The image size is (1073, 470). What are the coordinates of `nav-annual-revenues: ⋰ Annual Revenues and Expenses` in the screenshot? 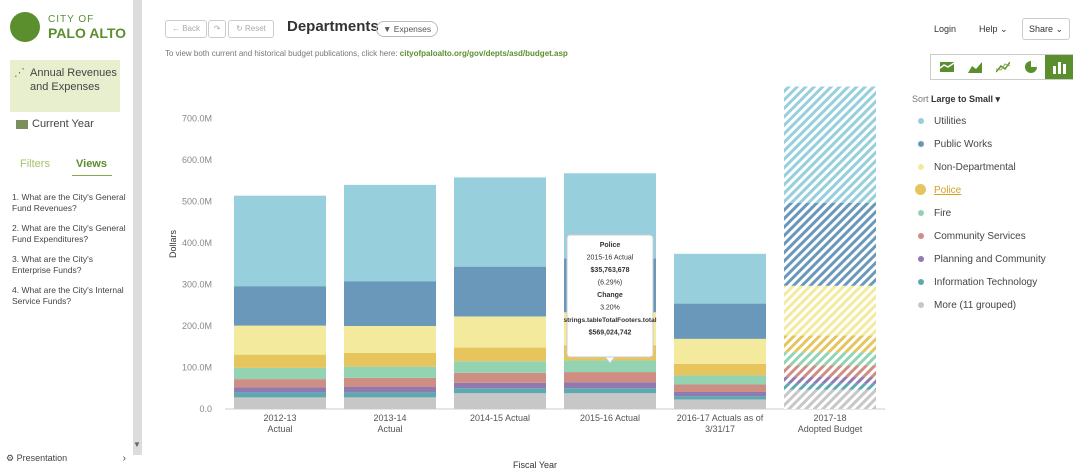 It's located at (65, 86).